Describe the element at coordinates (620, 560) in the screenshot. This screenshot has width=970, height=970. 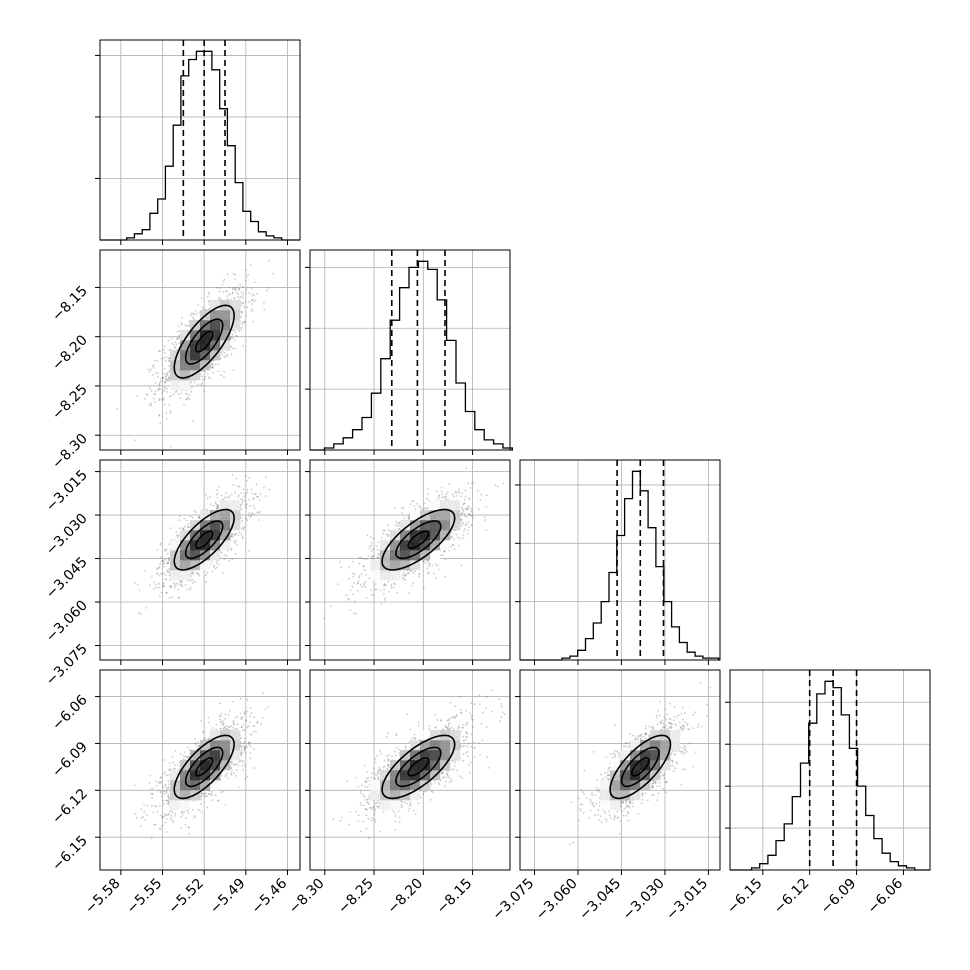
I see `panel-frame` at that location.